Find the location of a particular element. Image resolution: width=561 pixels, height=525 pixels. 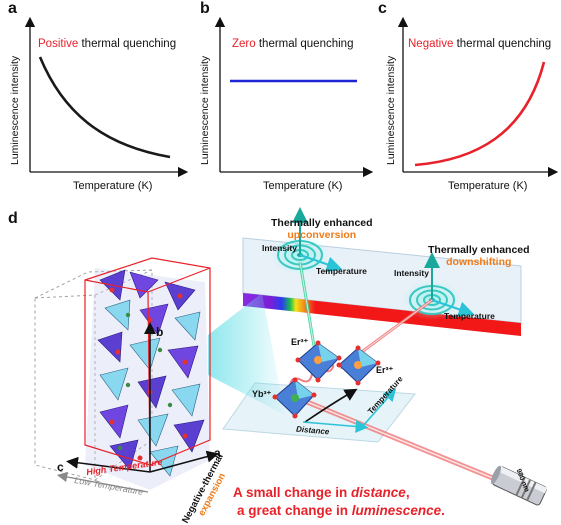

caption-line2-a: a great change in is located at coordinates (294, 510).